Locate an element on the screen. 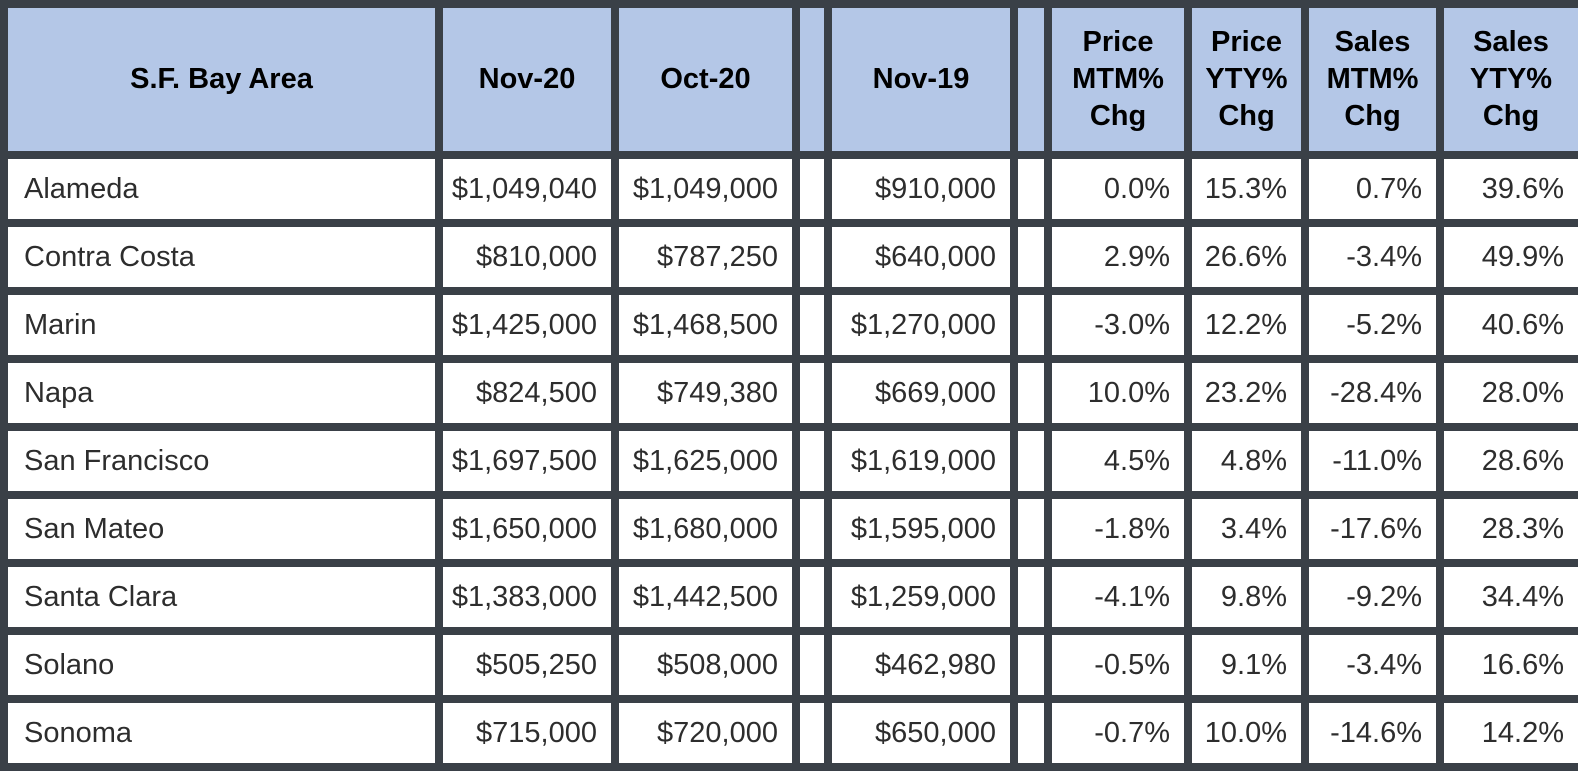 The width and height of the screenshot is (1578, 772). cell-sales-yty: 34.4% is located at coordinates (1507, 597).